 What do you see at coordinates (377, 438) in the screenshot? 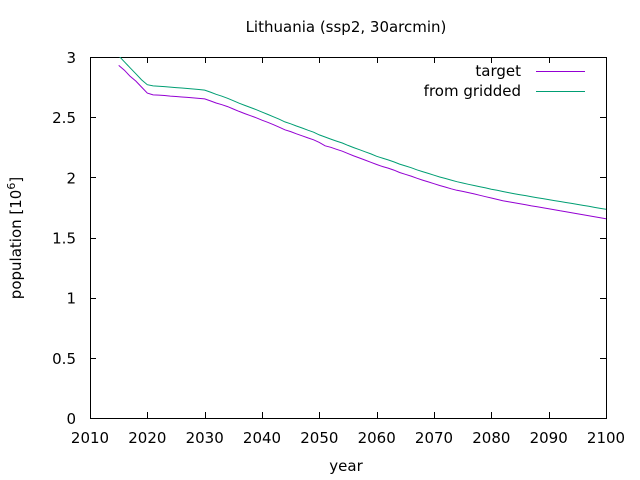
I see `x-tick-label: 2060` at bounding box center [377, 438].